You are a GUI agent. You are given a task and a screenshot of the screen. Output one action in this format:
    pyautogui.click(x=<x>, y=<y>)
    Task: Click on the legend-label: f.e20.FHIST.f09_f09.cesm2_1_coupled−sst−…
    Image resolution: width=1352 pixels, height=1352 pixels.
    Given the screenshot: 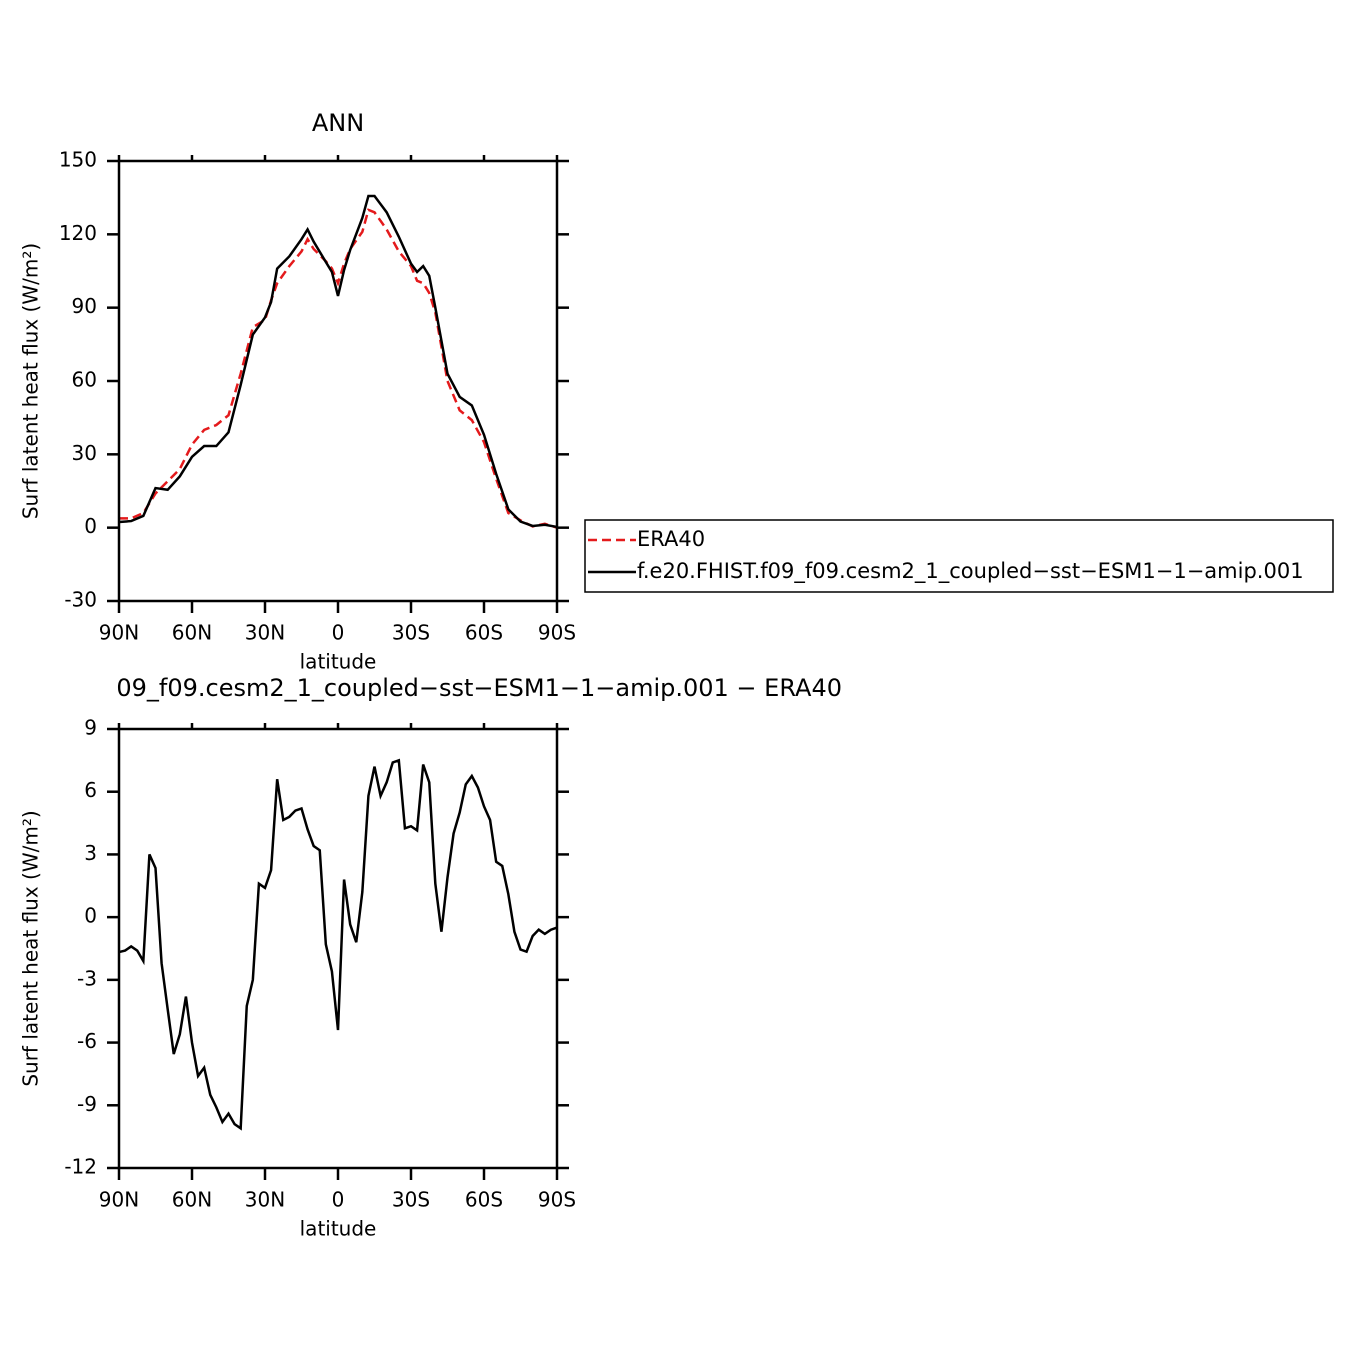 What is the action you would take?
    pyautogui.click(x=970, y=571)
    